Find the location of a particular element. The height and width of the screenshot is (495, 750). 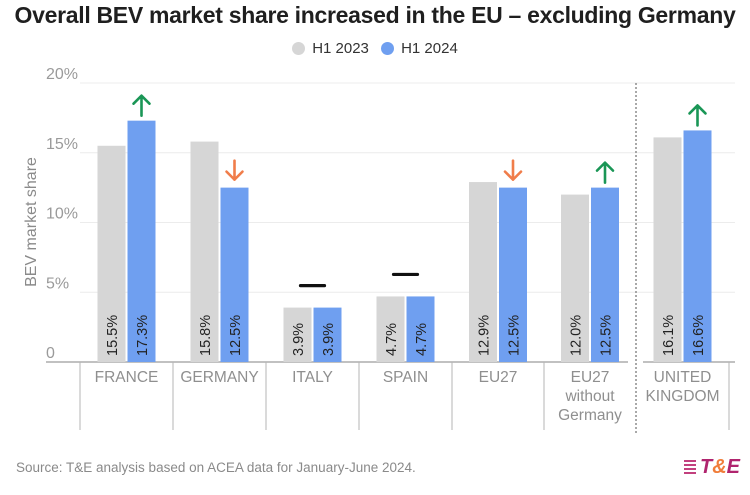

x-category-label: UNITED is located at coordinates (683, 377).